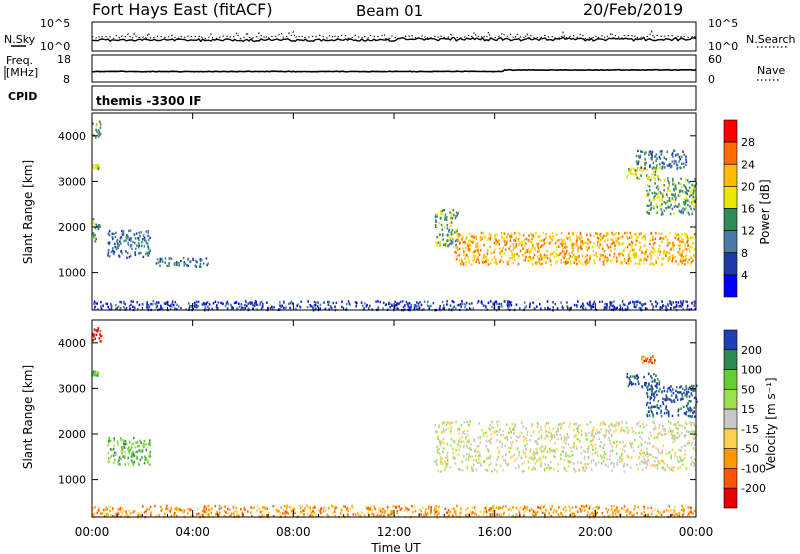  Describe the element at coordinates (730, 419) in the screenshot. I see `colorbar-swatch` at that location.